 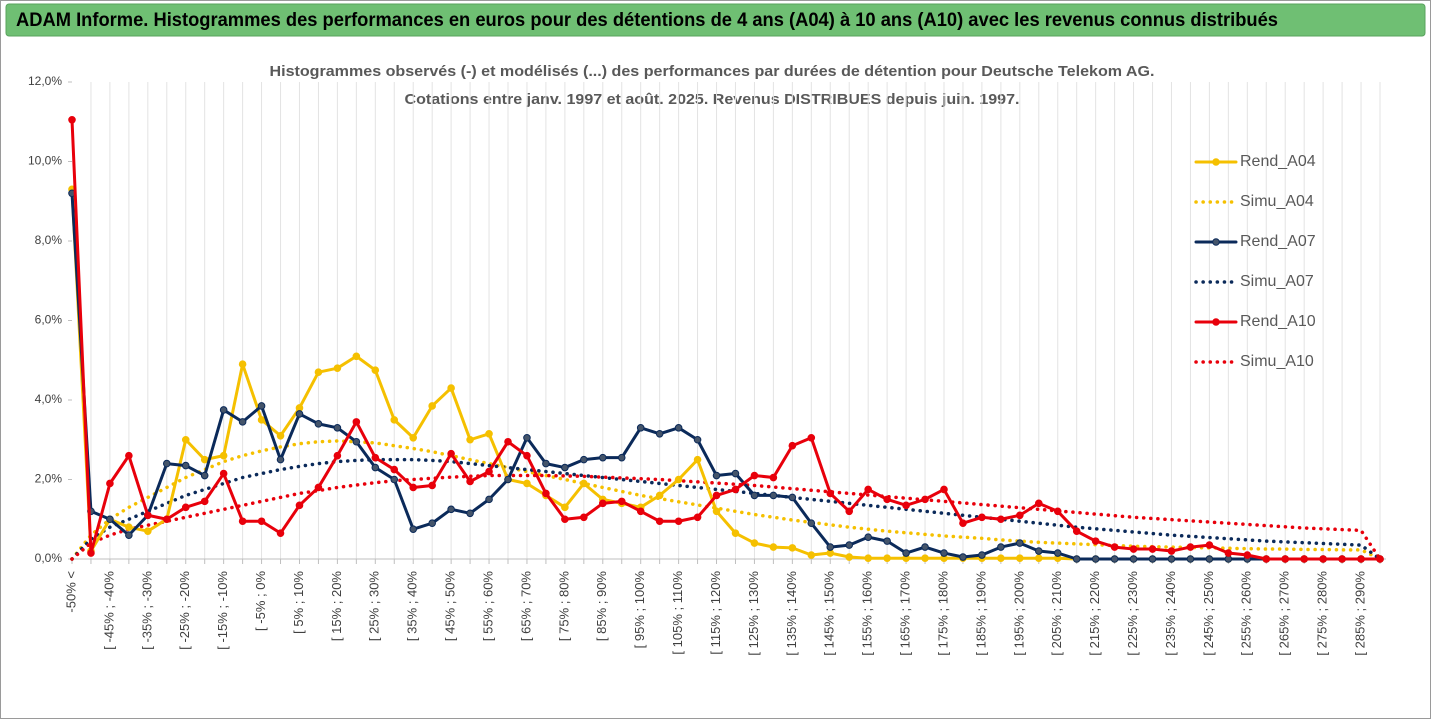 I want to click on x-tick-label: [ 165% ; 170%, so click(x=905, y=613).